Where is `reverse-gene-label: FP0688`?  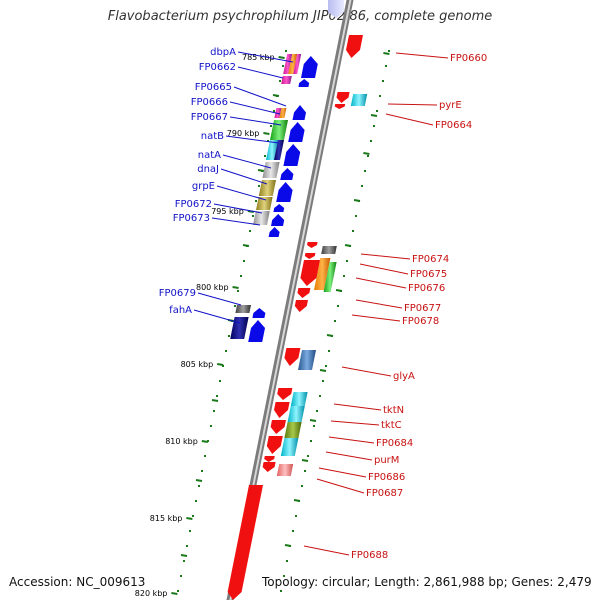 reverse-gene-label: FP0688 is located at coordinates (369, 555).